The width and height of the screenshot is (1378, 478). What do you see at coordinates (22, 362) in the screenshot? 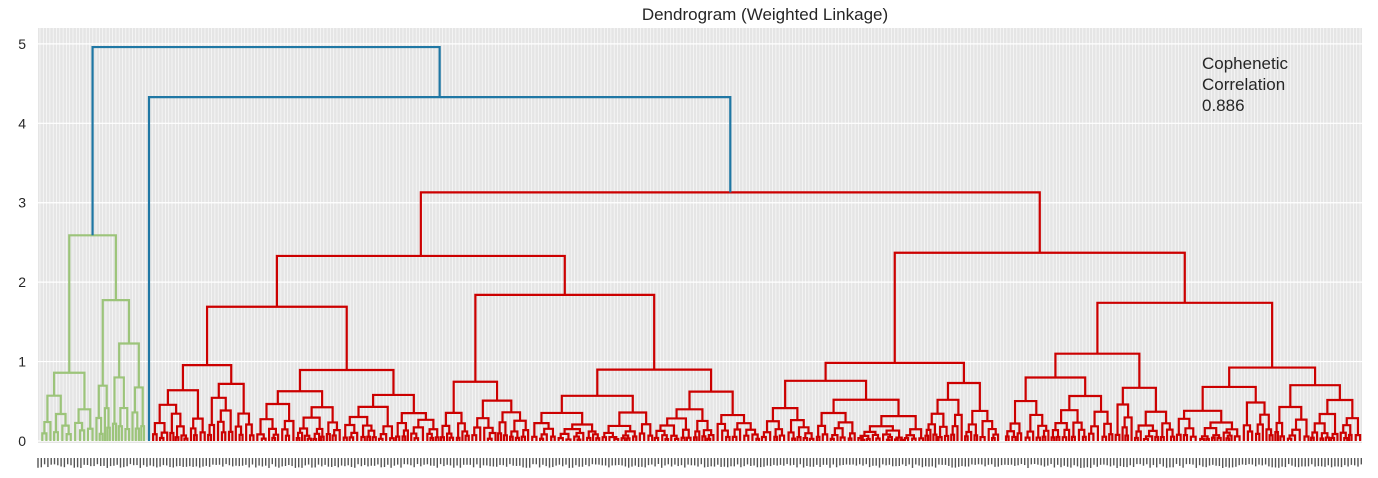
I see `y-tick-label: 1` at bounding box center [22, 362].